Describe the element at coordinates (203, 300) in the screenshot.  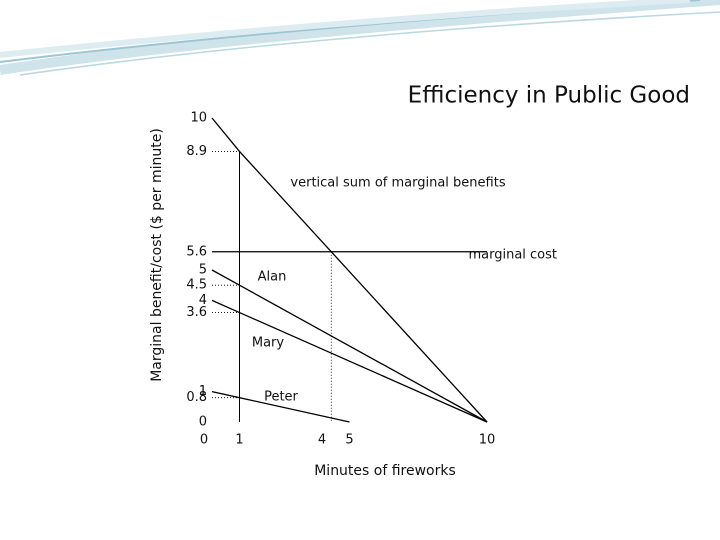
I see `y-tick-label: 4` at that location.